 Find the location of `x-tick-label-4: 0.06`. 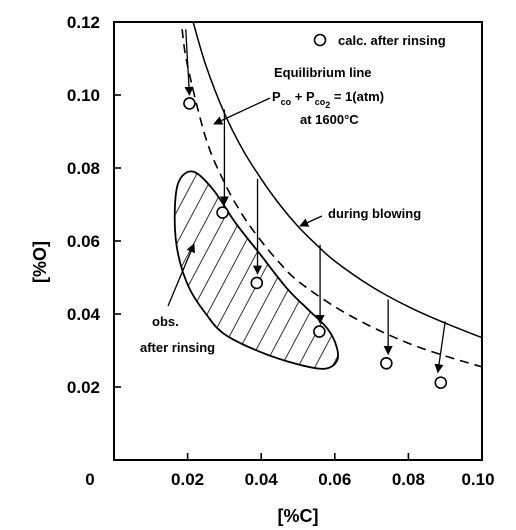

x-tick-label-4: 0.06 is located at coordinates (334, 479).